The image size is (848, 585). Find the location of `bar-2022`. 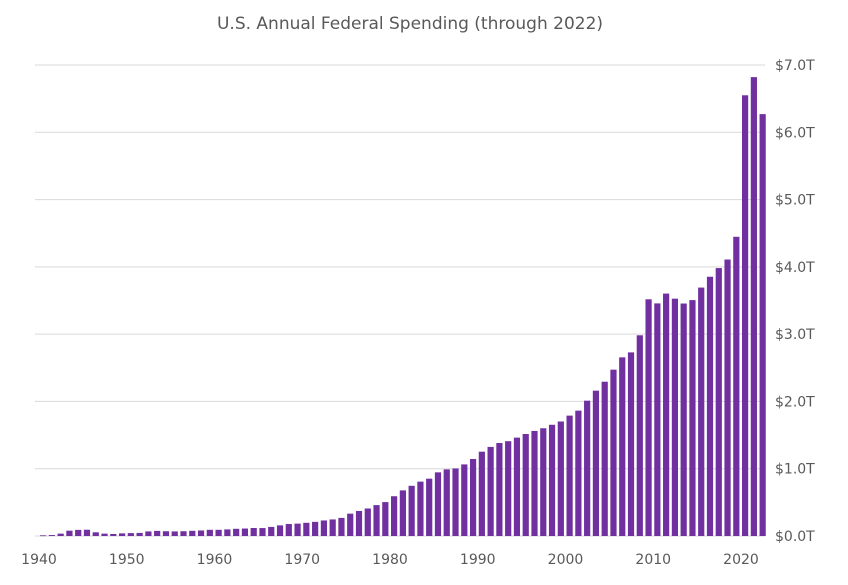

bar-2022 is located at coordinates (762, 325).